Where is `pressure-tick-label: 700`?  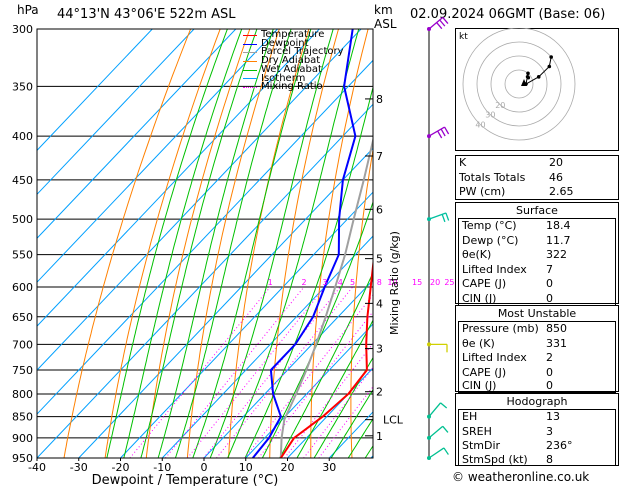
pressure-tick-label: 700 is located at coordinates (22, 344).